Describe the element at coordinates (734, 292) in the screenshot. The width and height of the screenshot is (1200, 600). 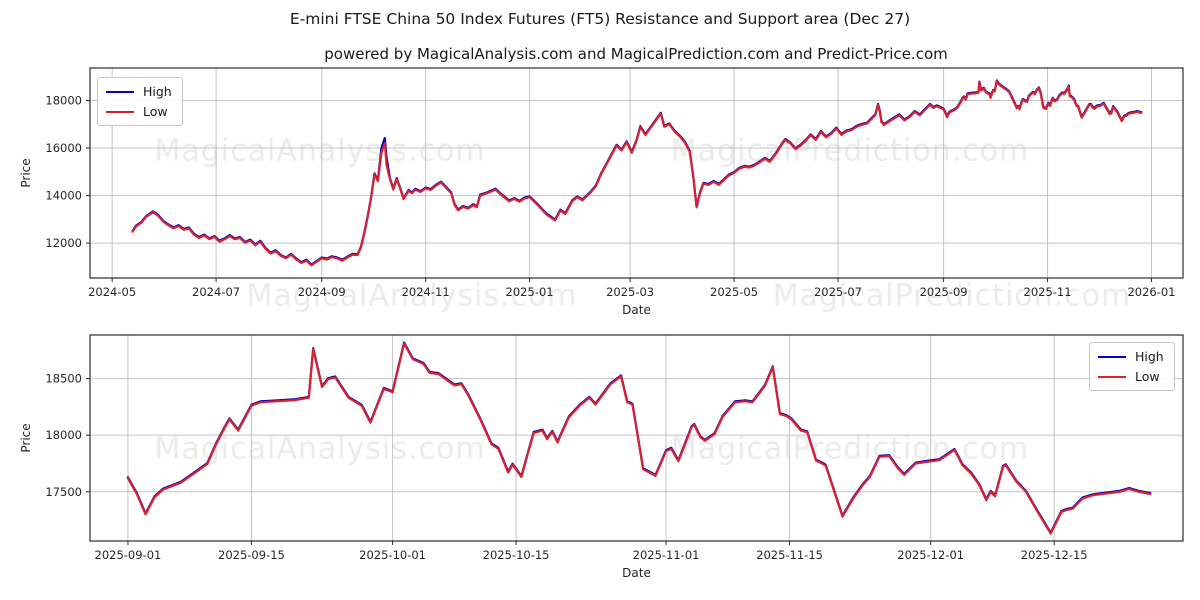
I see `tick-label: 2025-05` at that location.